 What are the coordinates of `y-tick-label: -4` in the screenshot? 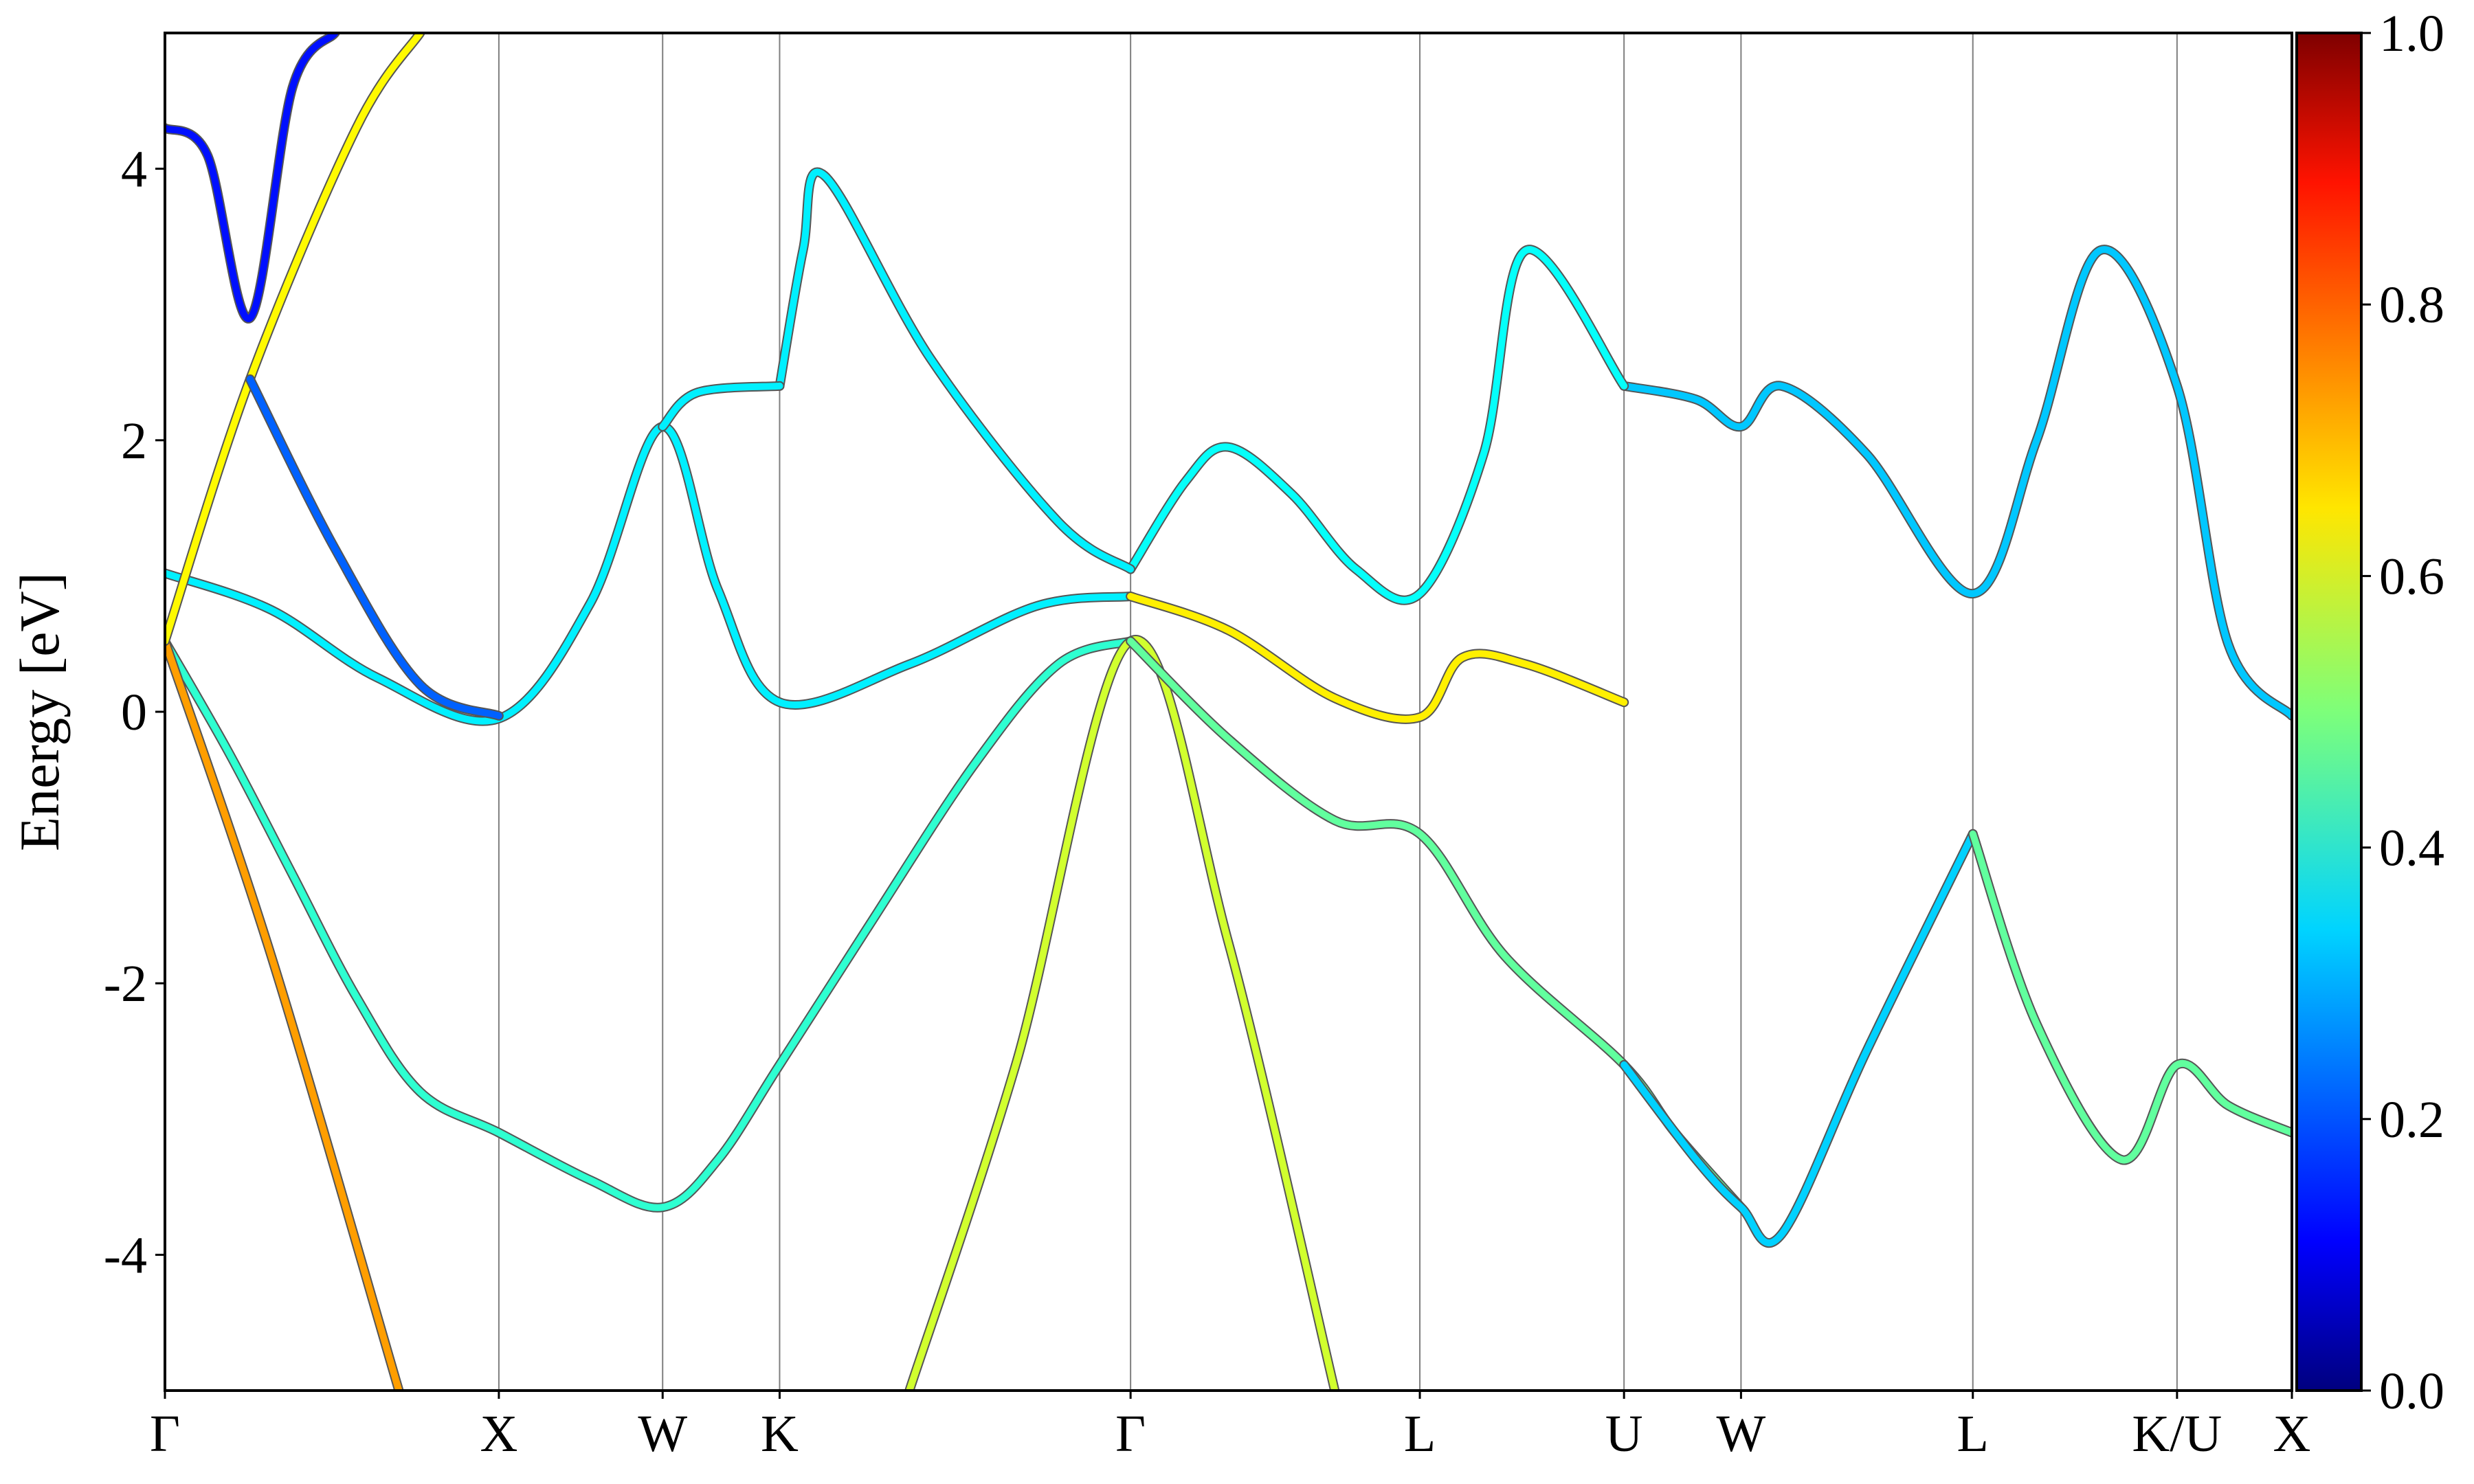 It's located at (125, 1255).